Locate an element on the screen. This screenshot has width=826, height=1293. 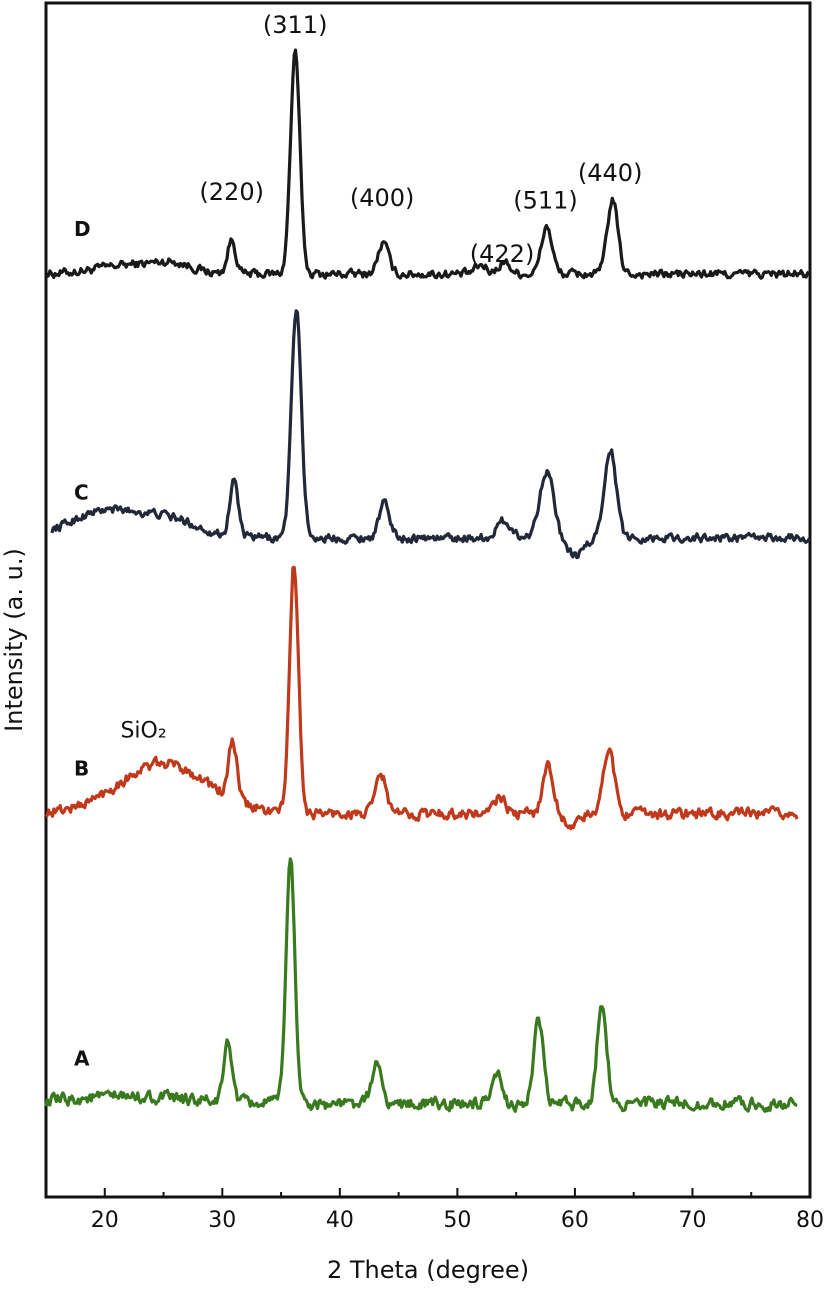
x-axis-ticks: 20 30 40 50 60 70 80 is located at coordinates (434, 1210).